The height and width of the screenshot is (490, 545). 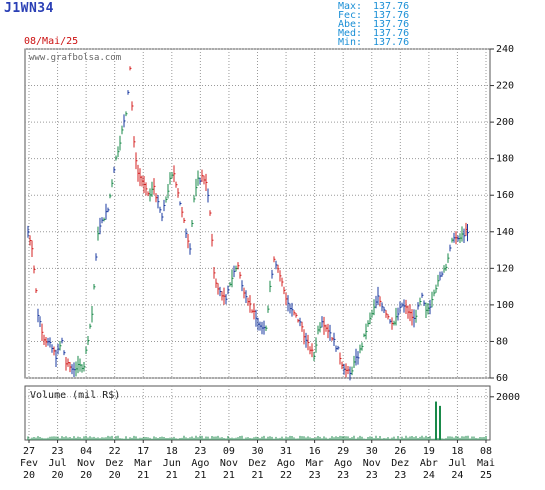 I want to click on volume-label: Volume (mil R$), so click(x=75, y=395).